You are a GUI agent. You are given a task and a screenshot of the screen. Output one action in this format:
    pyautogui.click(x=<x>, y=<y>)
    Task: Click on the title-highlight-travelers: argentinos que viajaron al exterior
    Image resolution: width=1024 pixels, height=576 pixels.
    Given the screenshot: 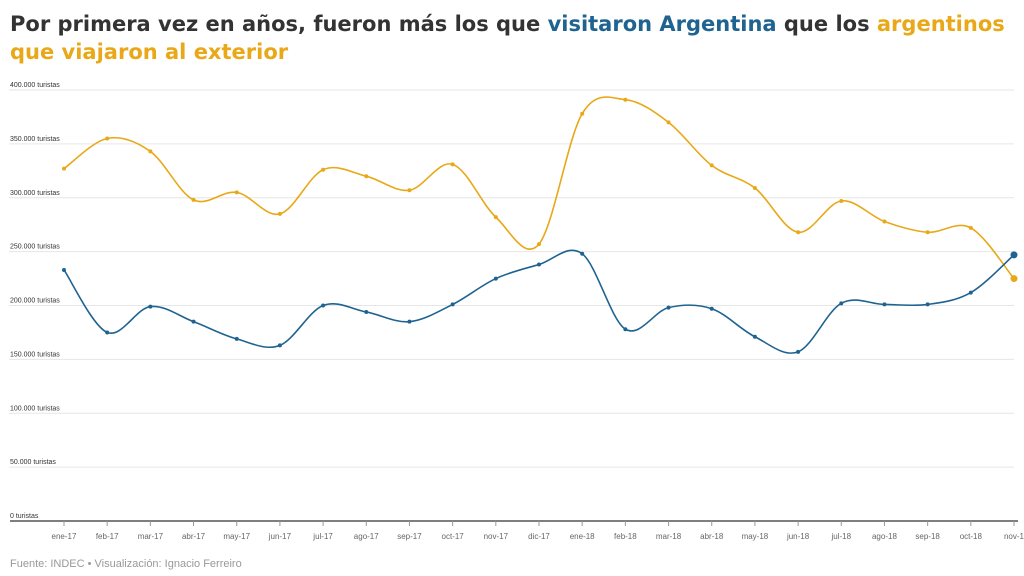 What is the action you would take?
    pyautogui.click(x=507, y=38)
    